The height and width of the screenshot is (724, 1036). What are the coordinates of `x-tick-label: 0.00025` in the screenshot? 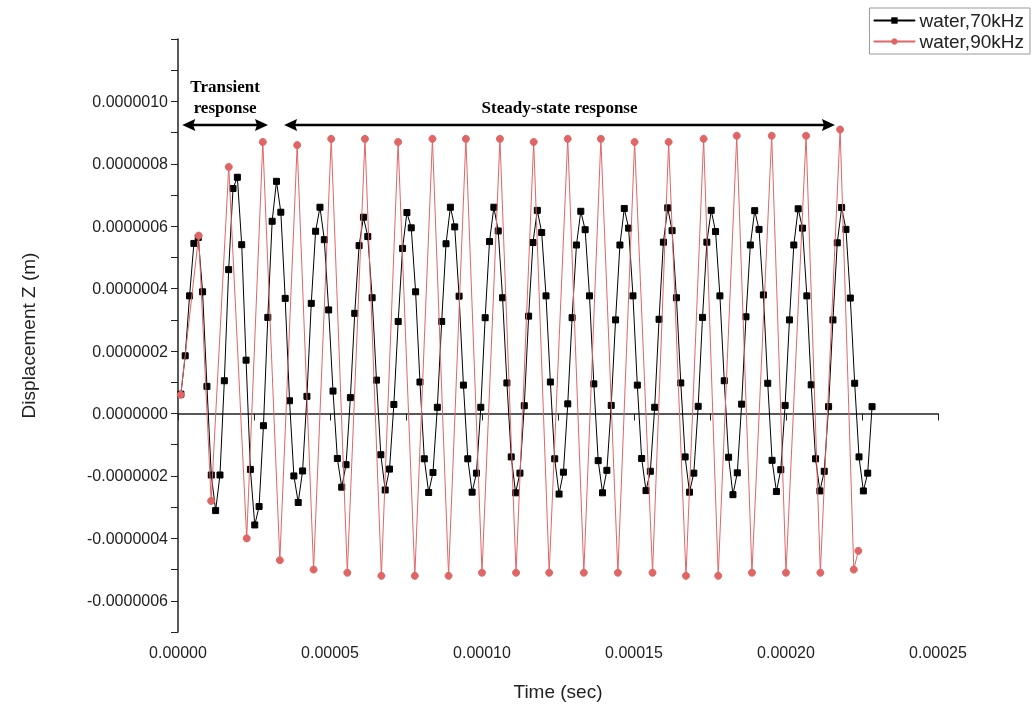 It's located at (938, 652).